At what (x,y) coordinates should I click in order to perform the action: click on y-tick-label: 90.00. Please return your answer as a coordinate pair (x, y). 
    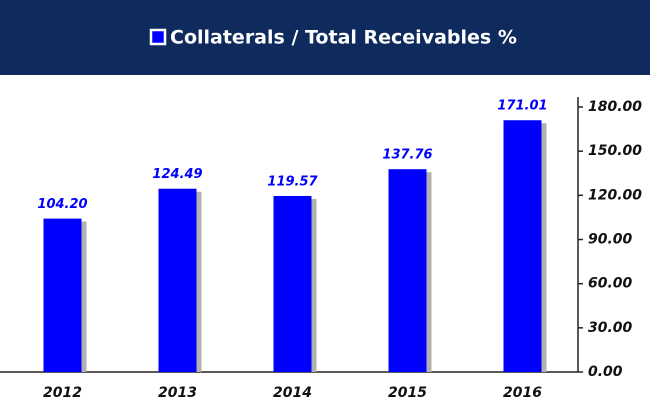
    Looking at the image, I should click on (610, 240).